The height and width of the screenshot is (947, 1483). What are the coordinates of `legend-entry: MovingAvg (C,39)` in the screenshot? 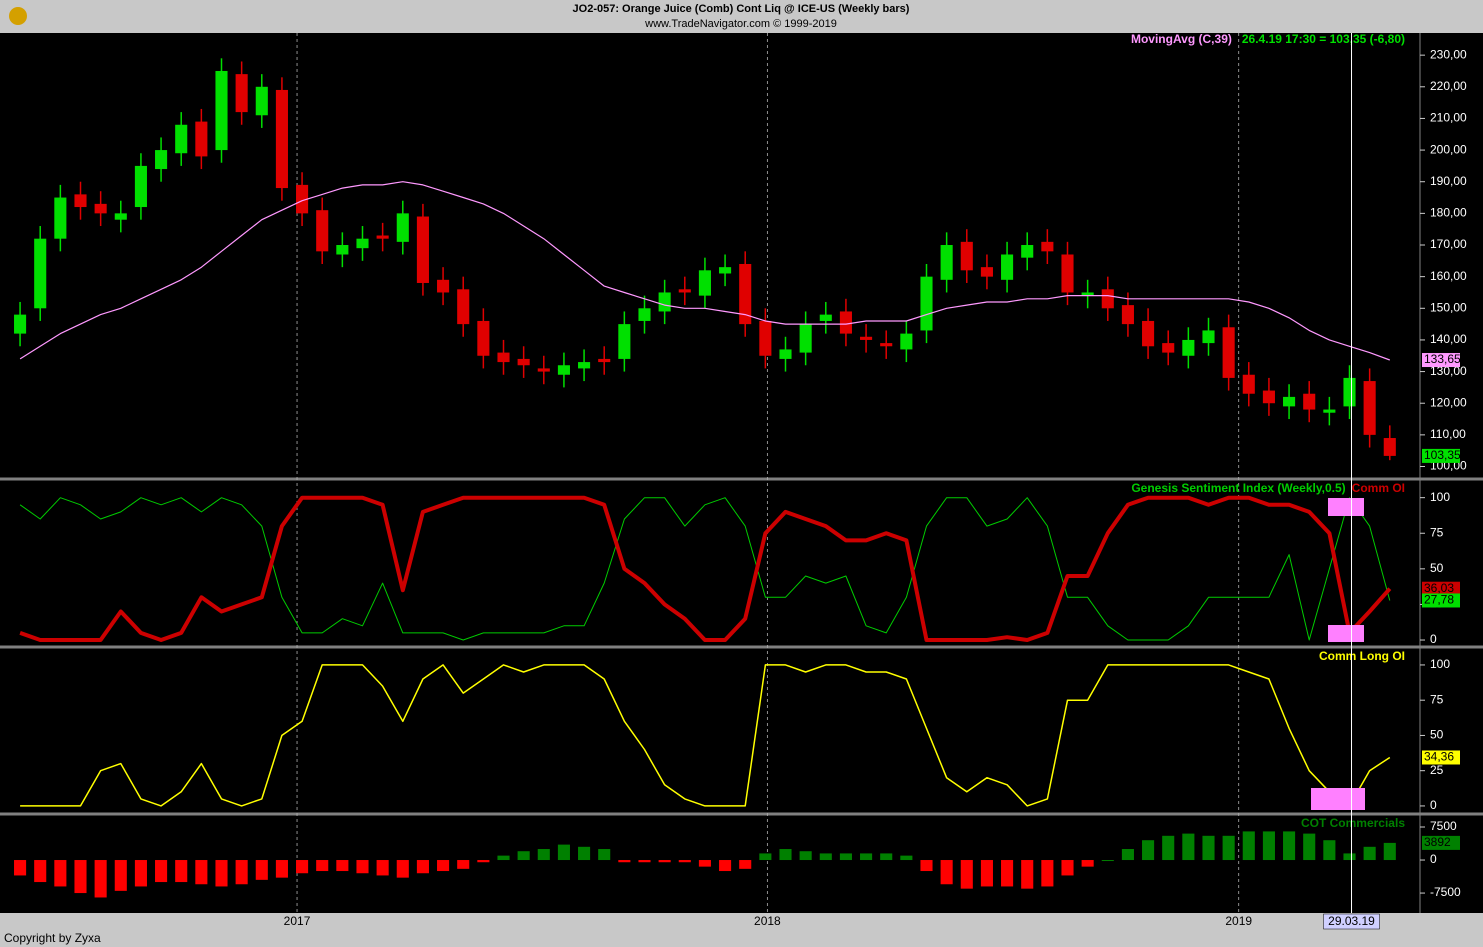 It's located at (1181, 39).